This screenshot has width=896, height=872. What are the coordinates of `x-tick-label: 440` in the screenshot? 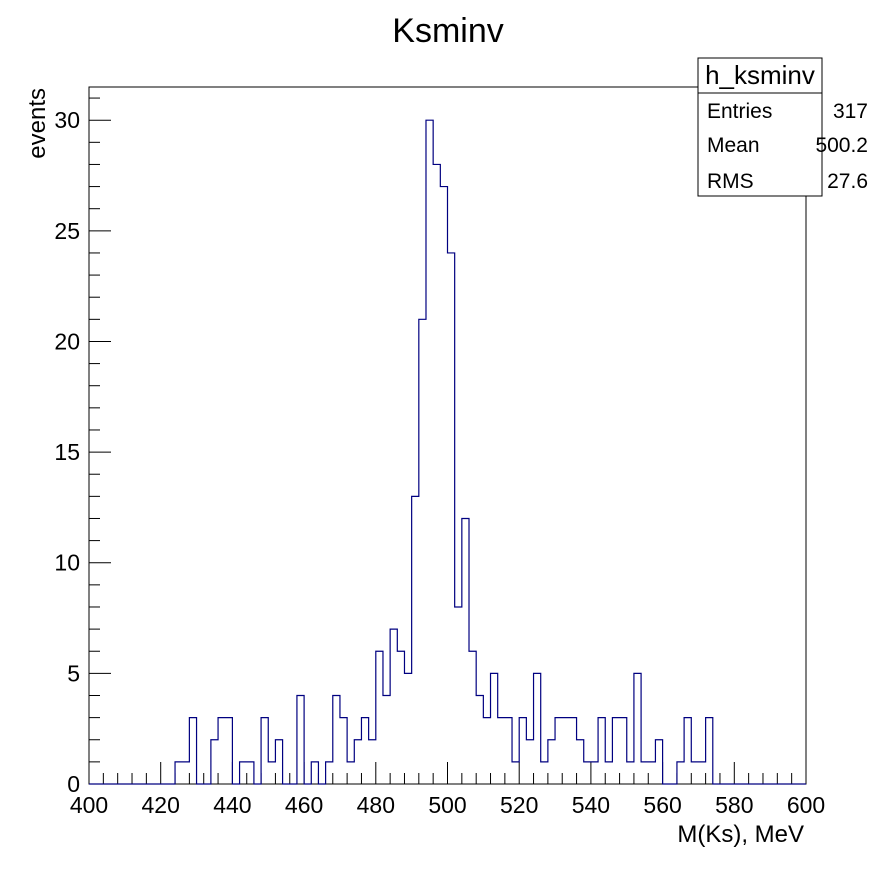 It's located at (232, 805).